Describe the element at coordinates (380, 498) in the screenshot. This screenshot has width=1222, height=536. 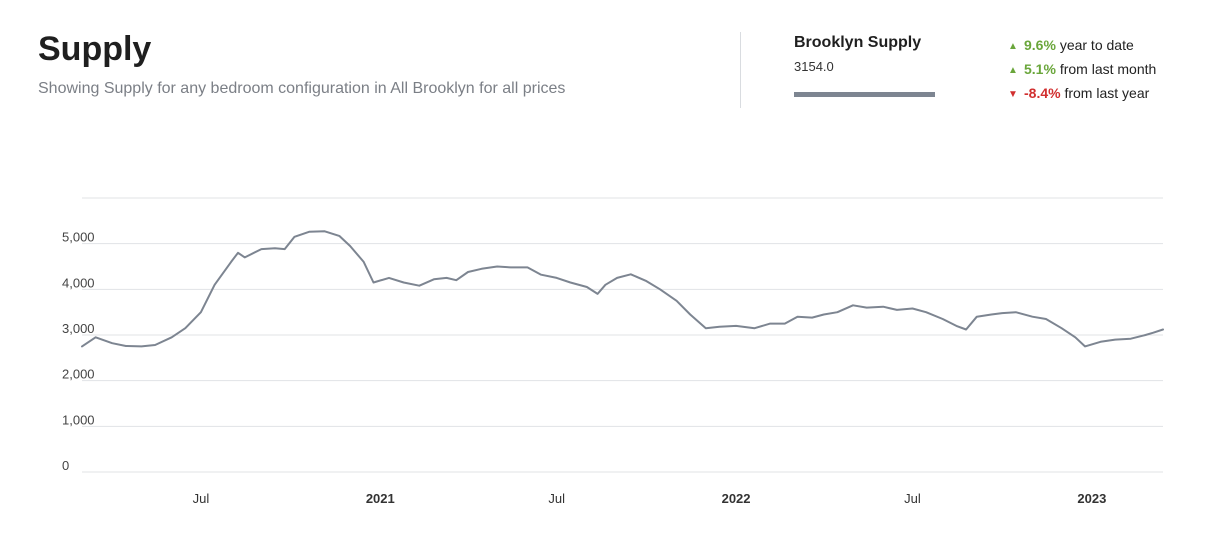
I see `x-tick-label: 2021` at that location.